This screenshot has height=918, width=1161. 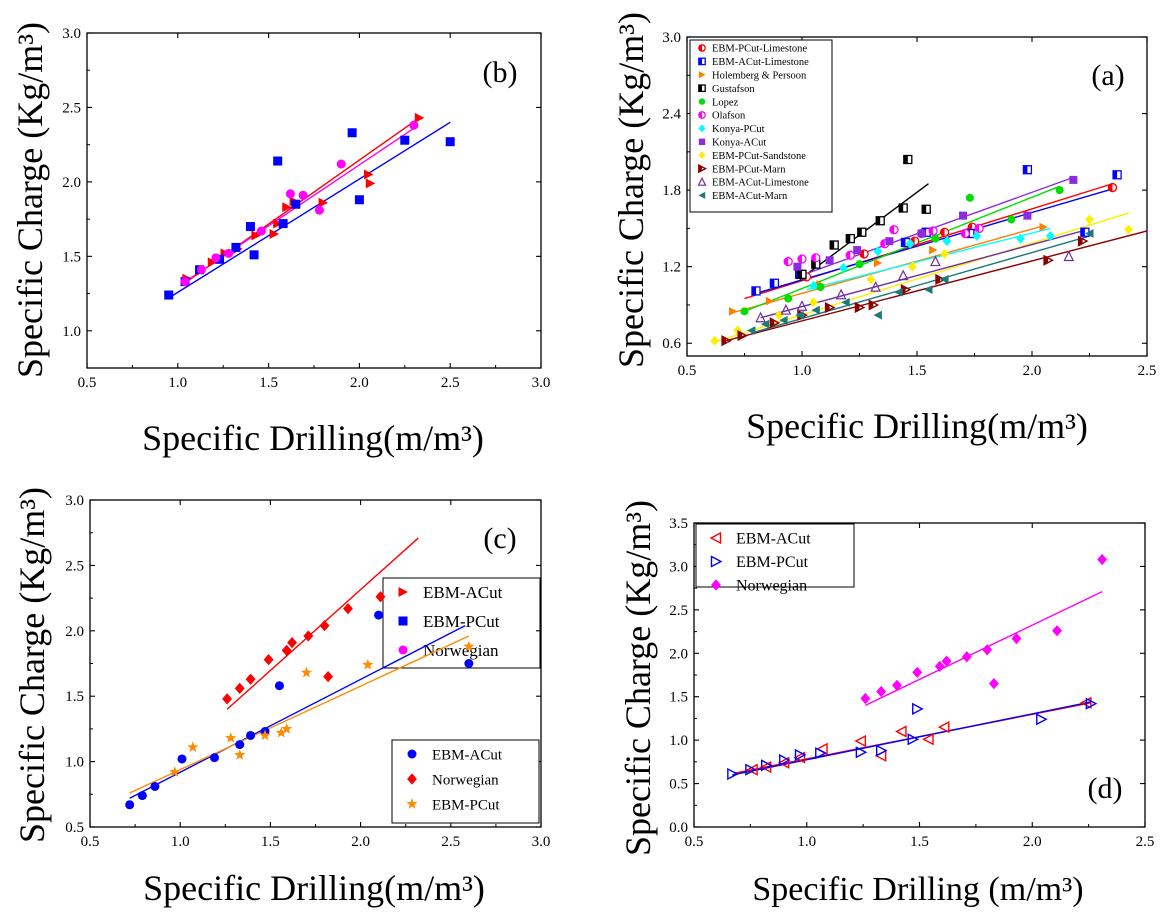 What do you see at coordinates (541, 383) in the screenshot?
I see `x-tick-label: 3.0` at bounding box center [541, 383].